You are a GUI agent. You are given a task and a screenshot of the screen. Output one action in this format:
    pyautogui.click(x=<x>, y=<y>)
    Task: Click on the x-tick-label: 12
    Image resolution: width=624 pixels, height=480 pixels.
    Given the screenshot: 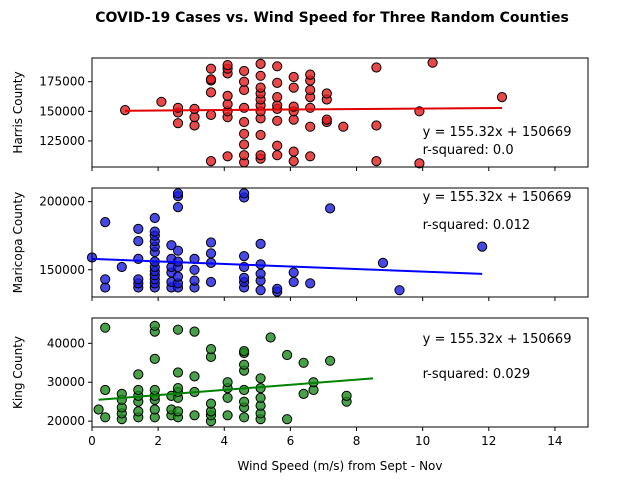 What is the action you would take?
    pyautogui.click(x=488, y=441)
    